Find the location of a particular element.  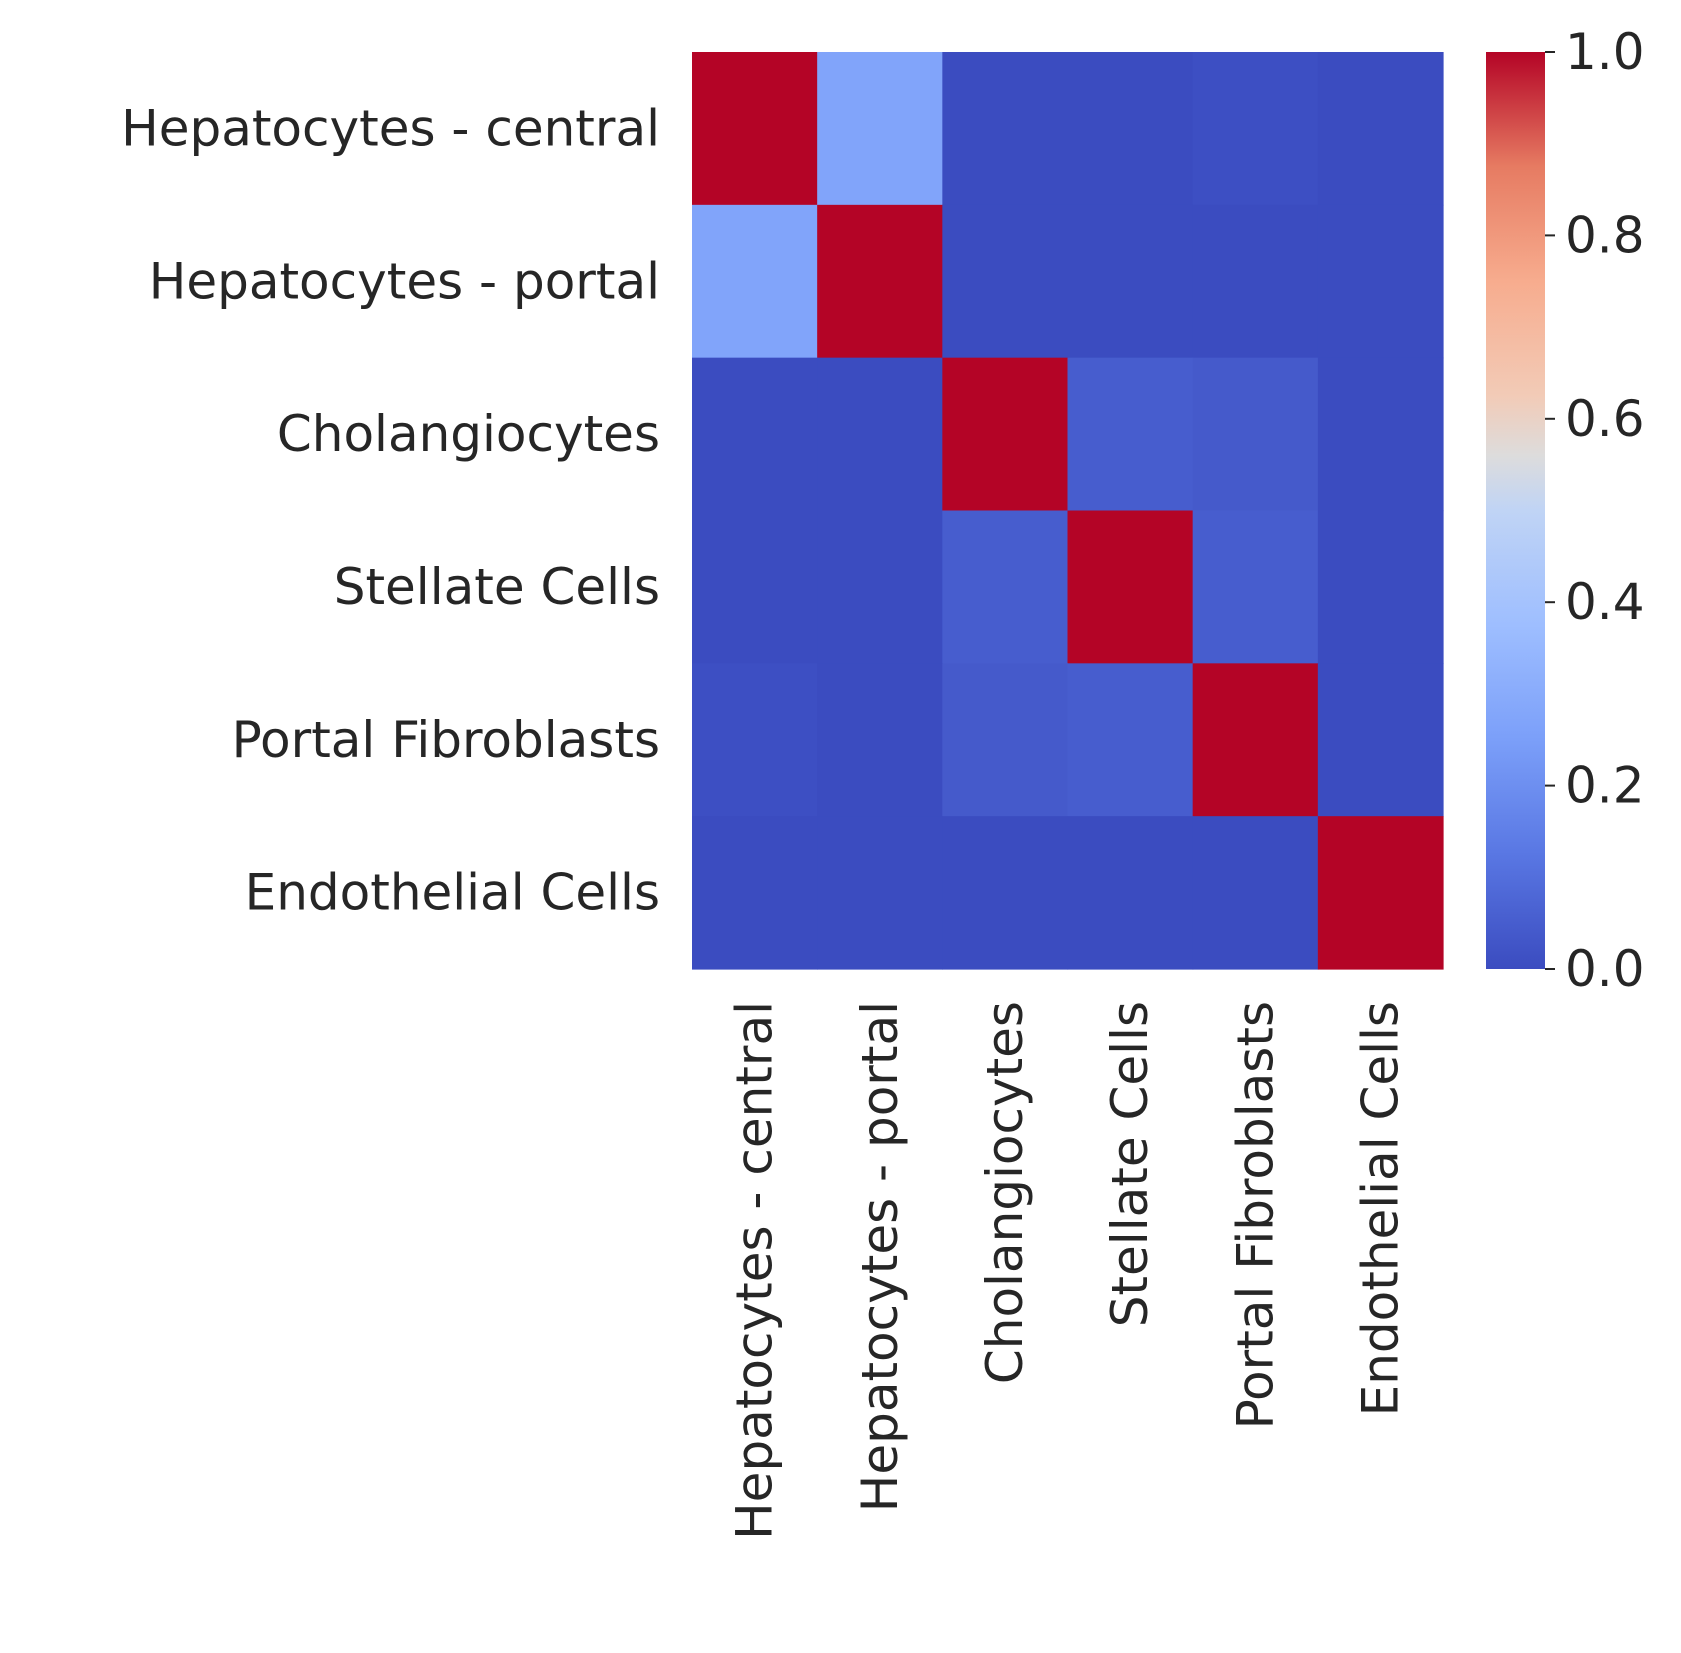

colorbar-tick-label: 0.0 is located at coordinates (1605, 969).